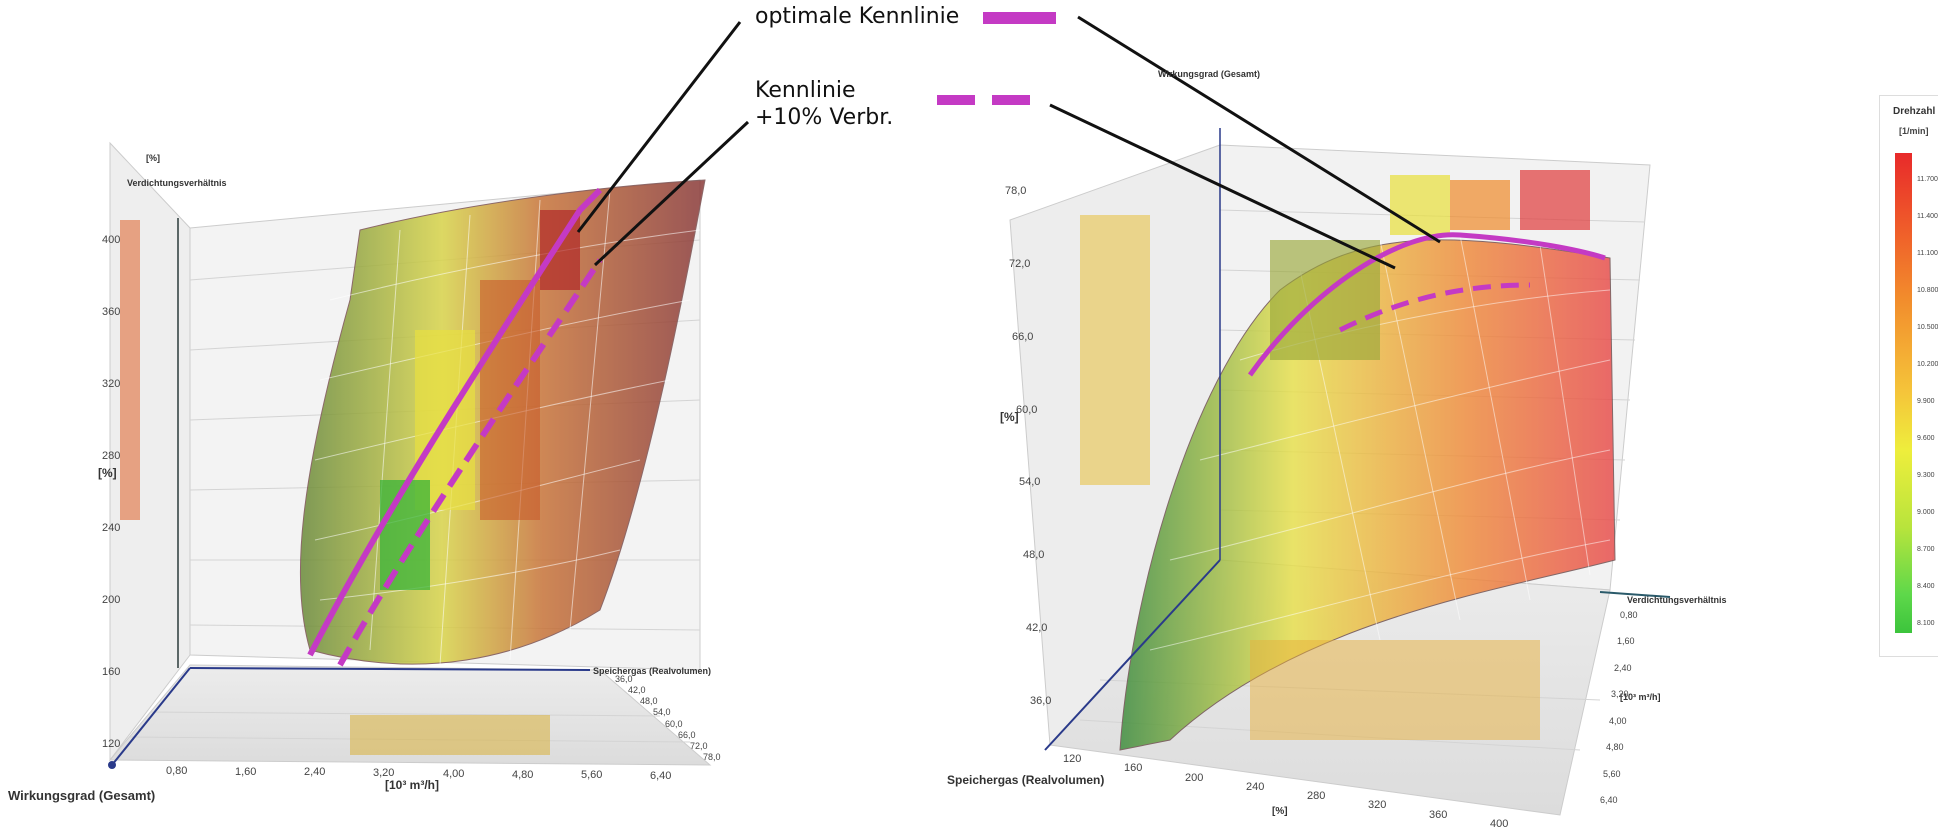 Image resolution: width=1938 pixels, height=837 pixels. What do you see at coordinates (1914, 131) in the screenshot?
I see `legend-unit: [1/min]` at bounding box center [1914, 131].